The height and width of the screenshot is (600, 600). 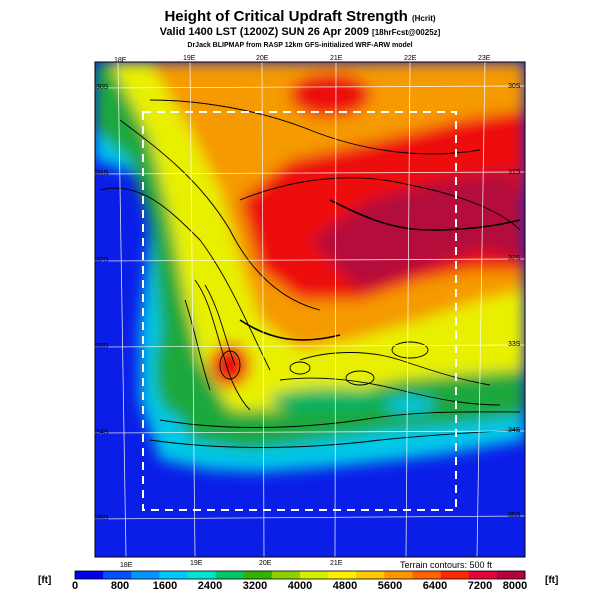 I want to click on lon-label-top-23e: 23E, so click(x=484, y=58).